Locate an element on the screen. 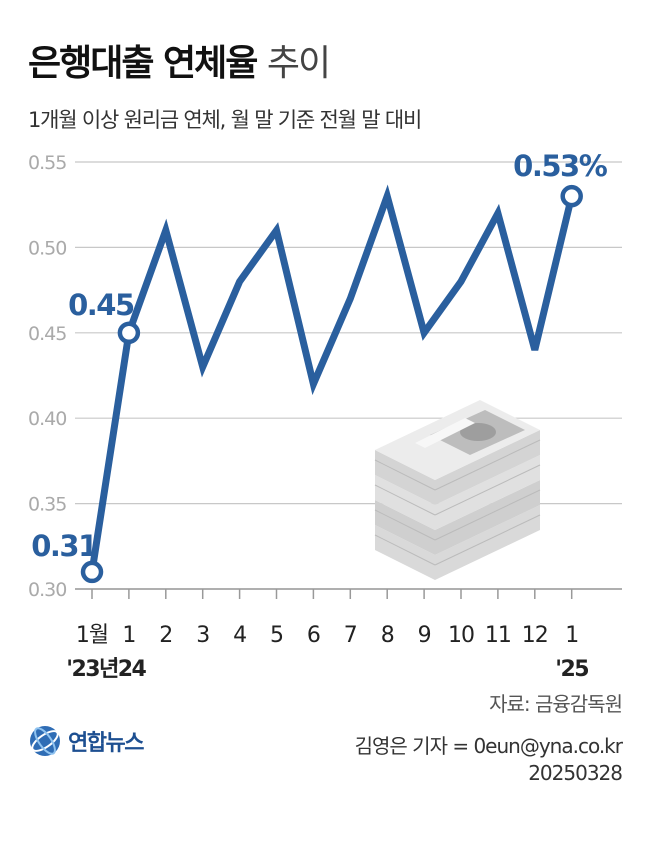 This screenshot has height=851, width=650. x-tick-label: 11 is located at coordinates (498, 635).